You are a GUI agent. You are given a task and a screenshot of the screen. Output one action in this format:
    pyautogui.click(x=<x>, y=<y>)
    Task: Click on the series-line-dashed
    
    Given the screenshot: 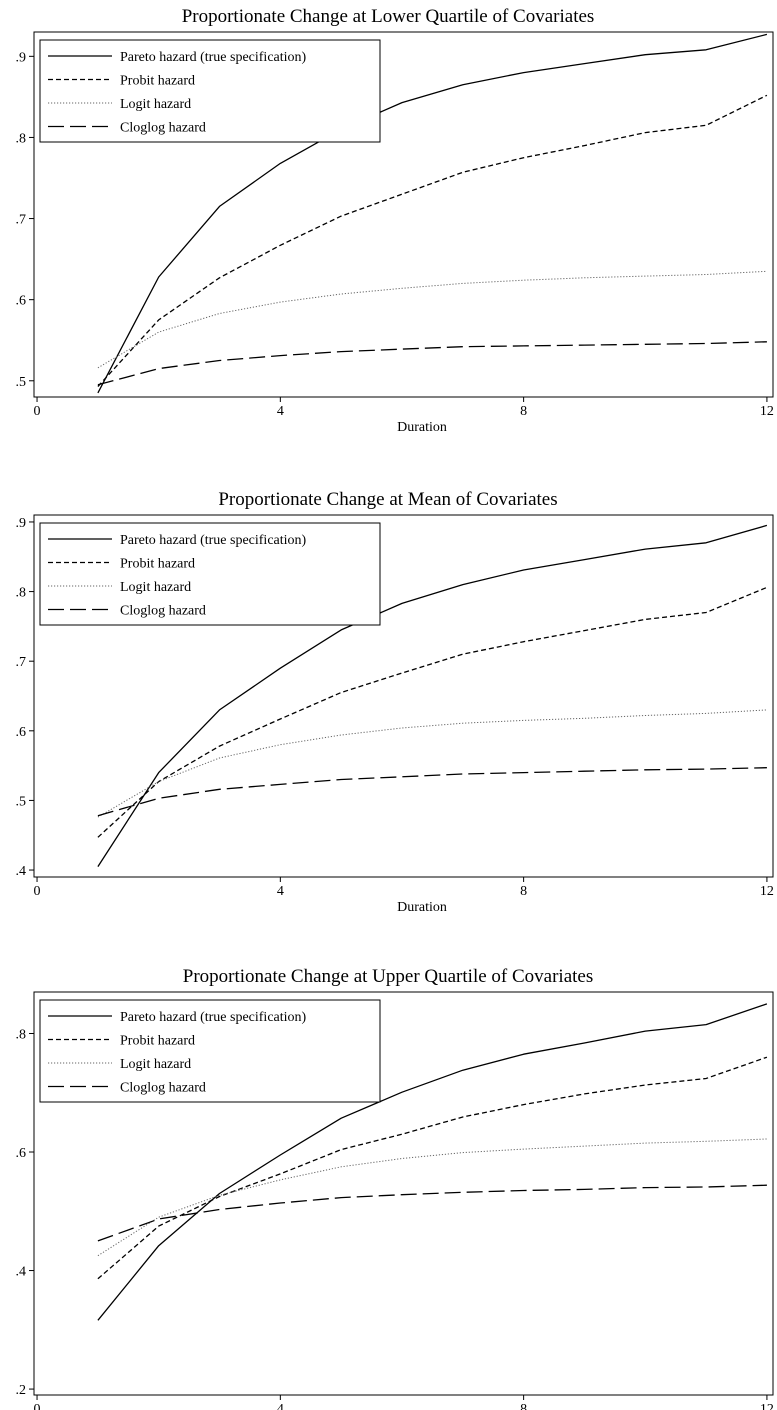 What is the action you would take?
    pyautogui.click(x=432, y=1168)
    